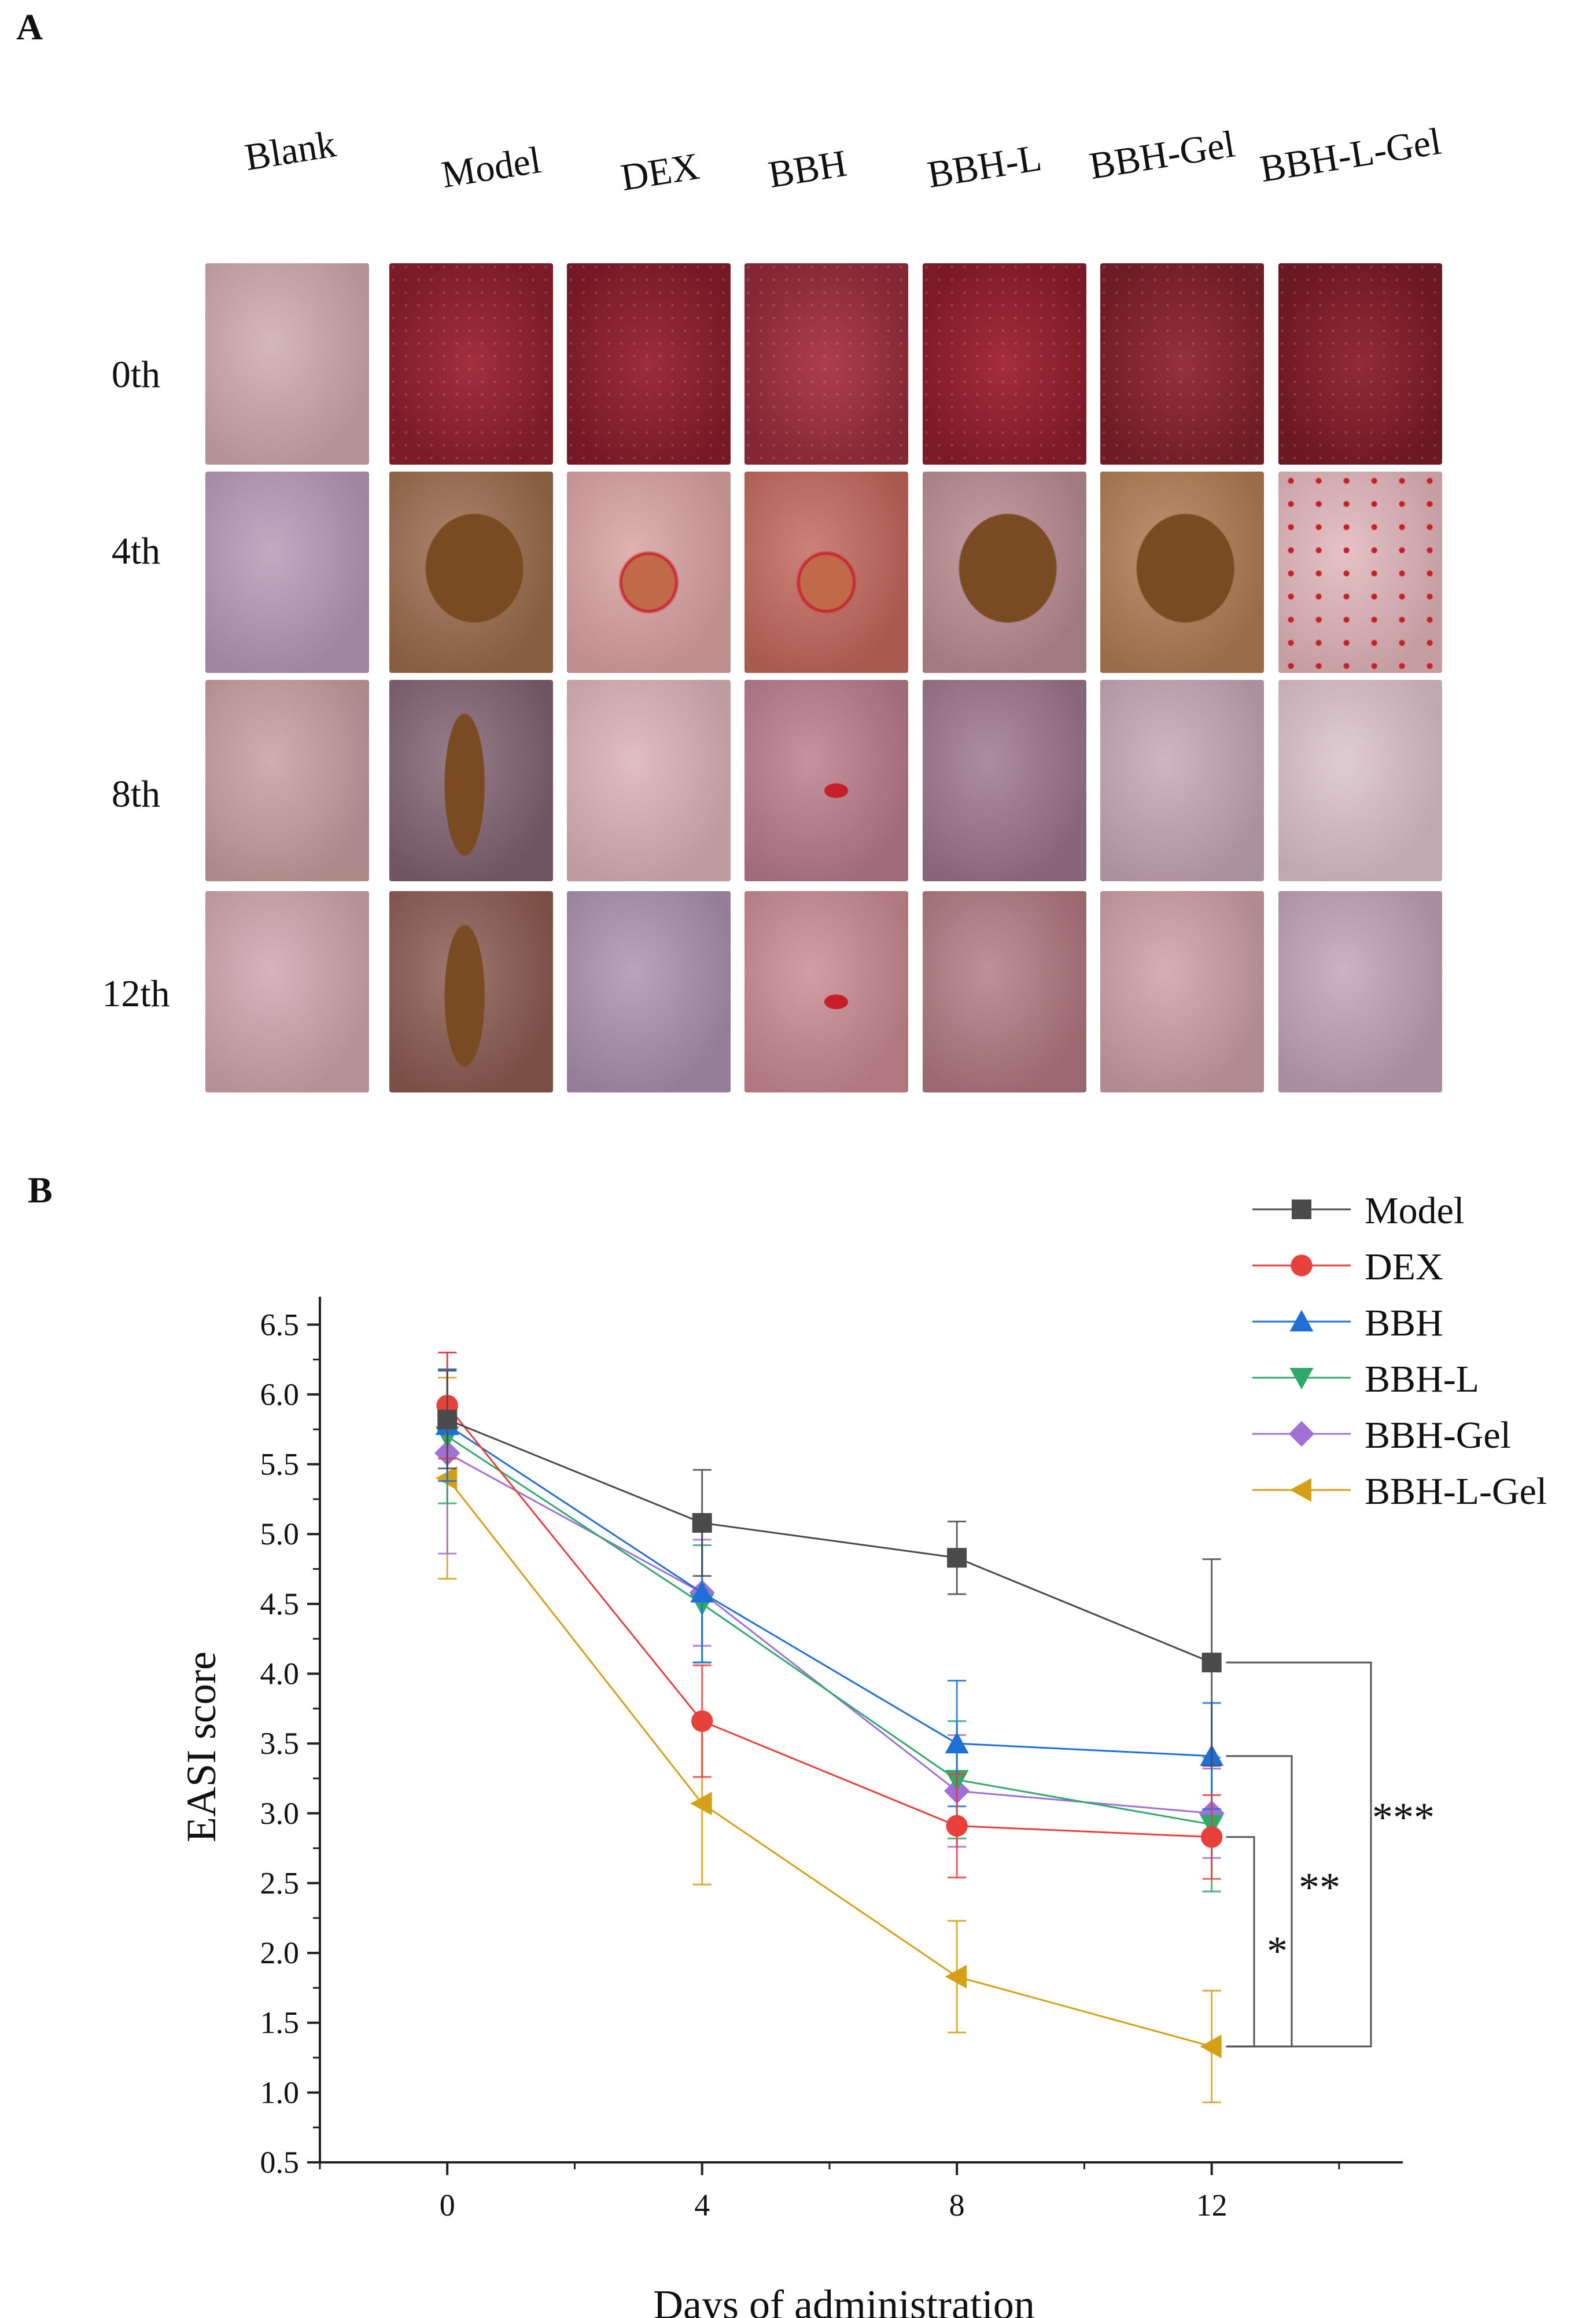 The width and height of the screenshot is (1596, 2318). I want to click on y-tick-label: 4.5, so click(280, 1604).